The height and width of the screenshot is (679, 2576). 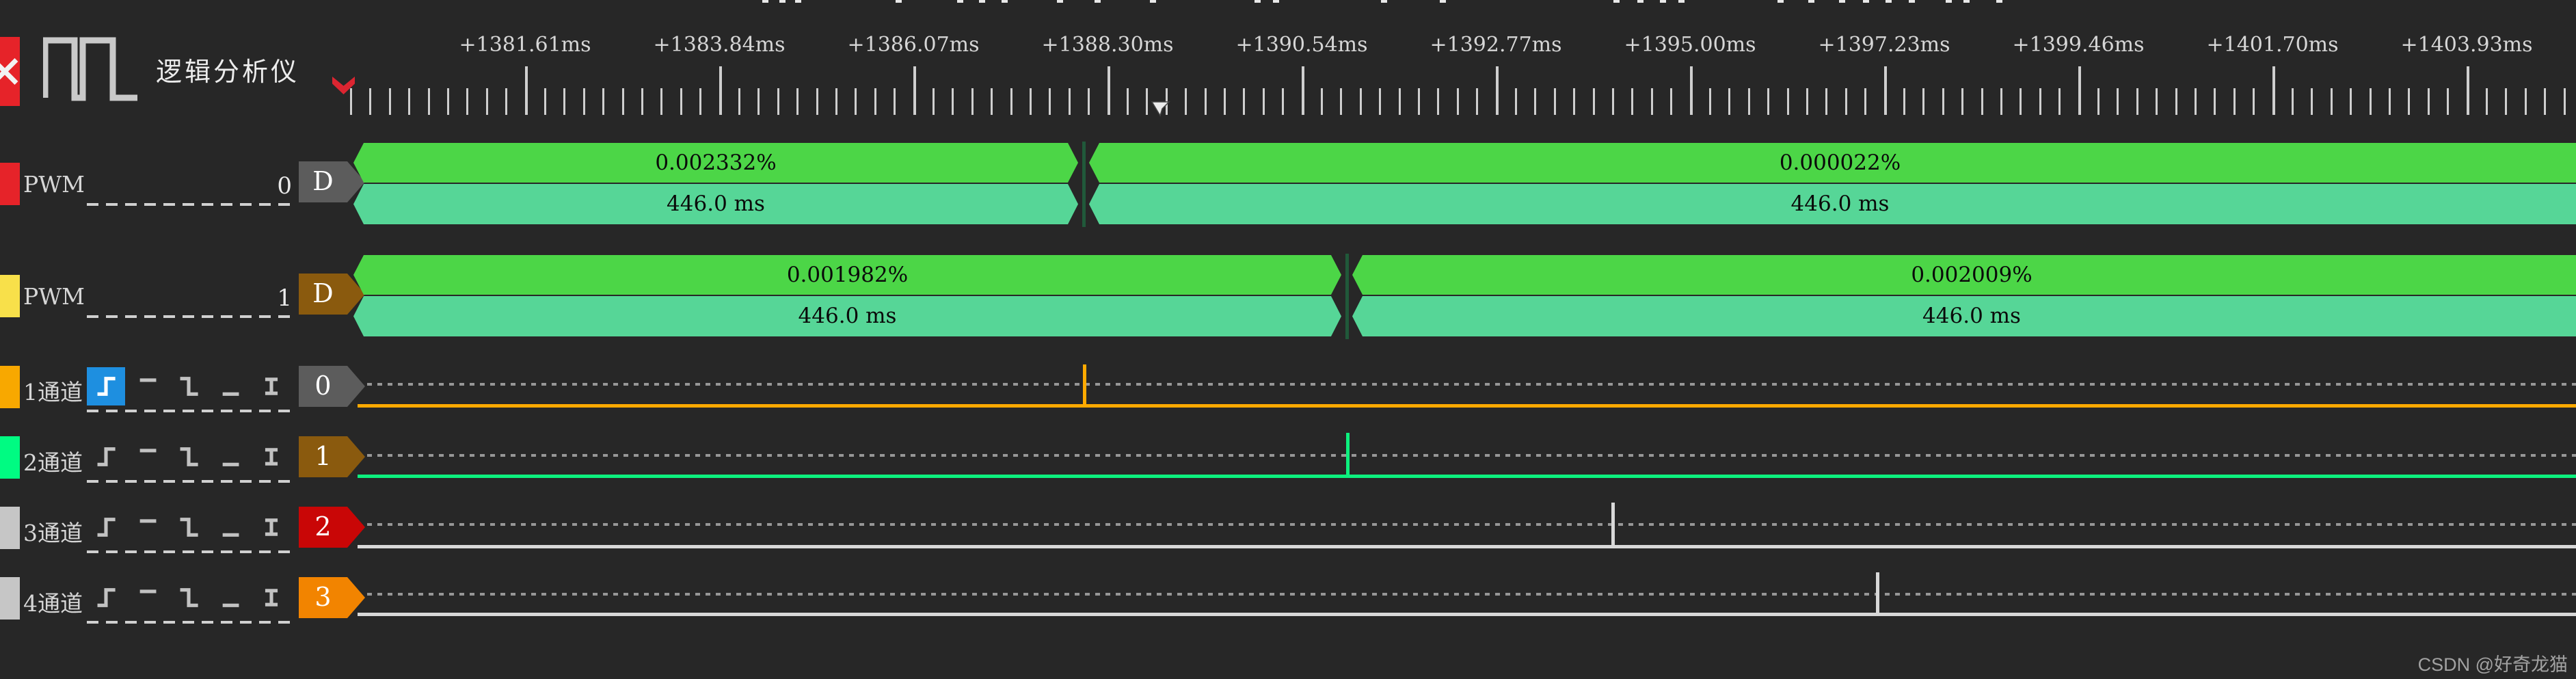 I want to click on low-level-icon, so click(x=230, y=535).